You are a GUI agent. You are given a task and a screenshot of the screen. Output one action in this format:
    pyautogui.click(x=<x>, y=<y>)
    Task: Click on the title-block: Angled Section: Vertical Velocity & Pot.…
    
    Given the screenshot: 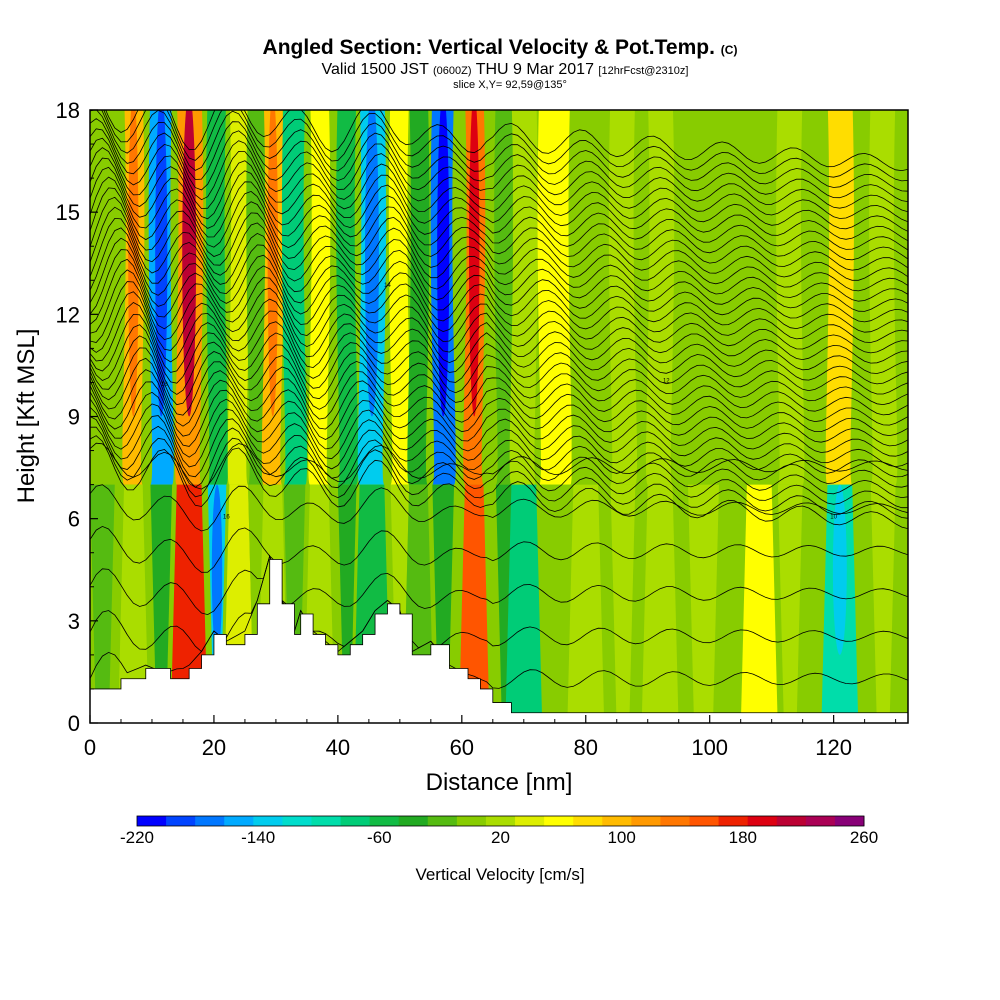 What is the action you would take?
    pyautogui.click(x=500, y=63)
    